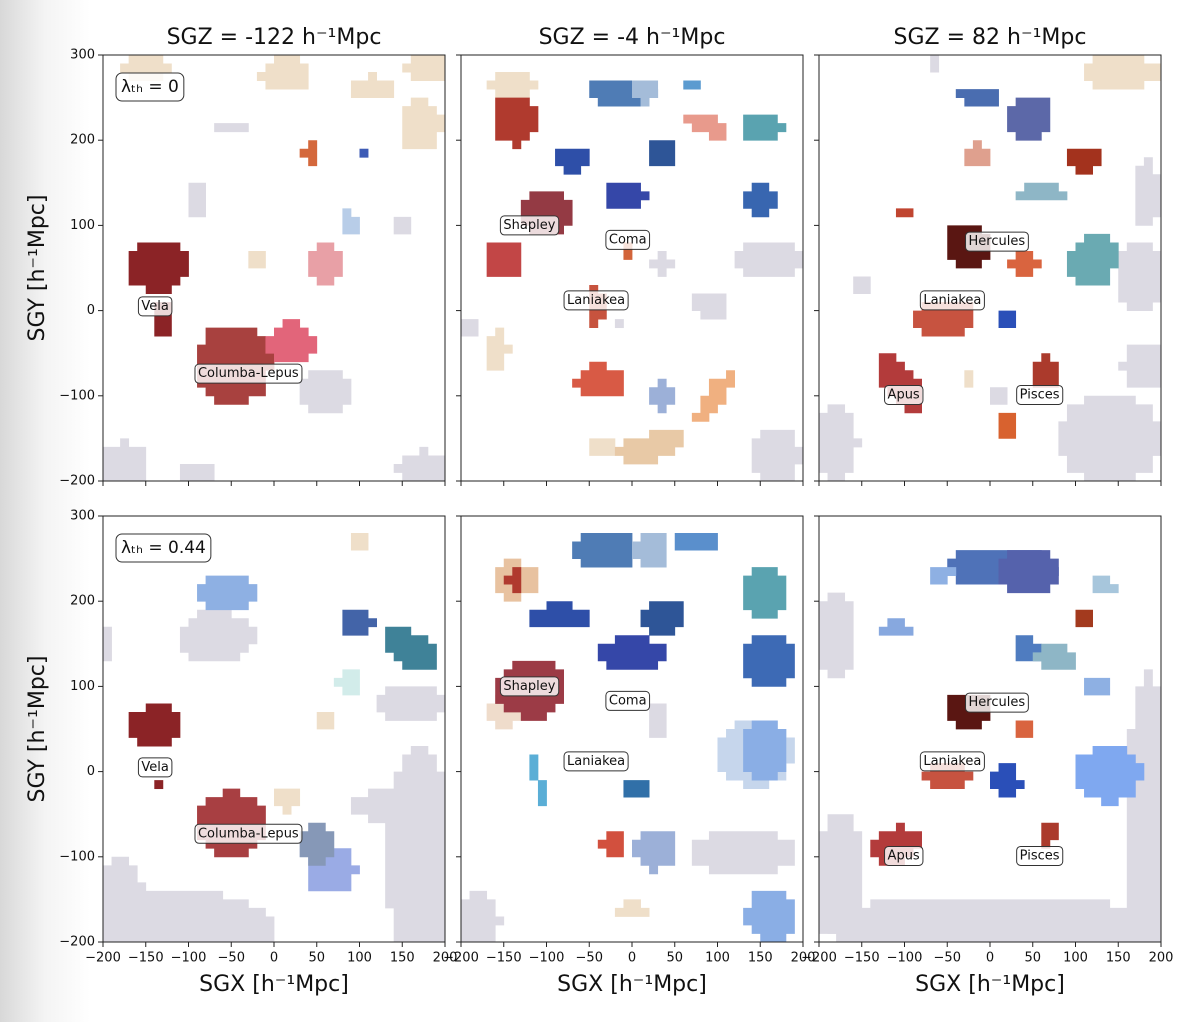 This screenshot has height=1022, width=1200. Describe the element at coordinates (82, 601) in the screenshot. I see `y-tick-label: 200` at that location.